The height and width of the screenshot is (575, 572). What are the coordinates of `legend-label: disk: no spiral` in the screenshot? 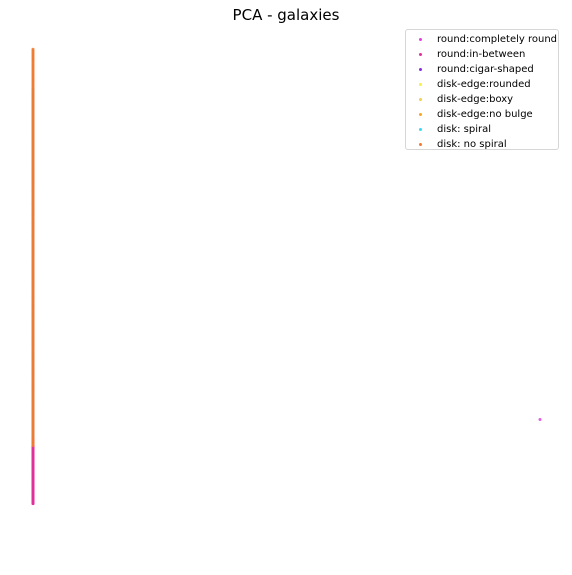 It's located at (472, 144).